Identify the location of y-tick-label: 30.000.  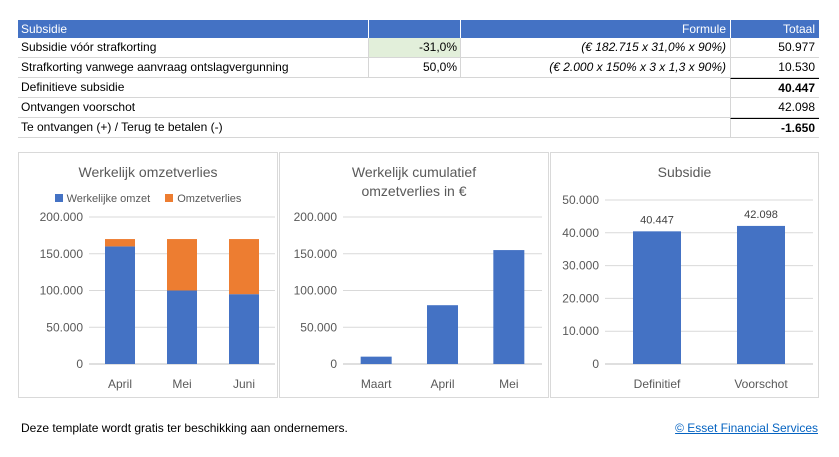
(580, 266).